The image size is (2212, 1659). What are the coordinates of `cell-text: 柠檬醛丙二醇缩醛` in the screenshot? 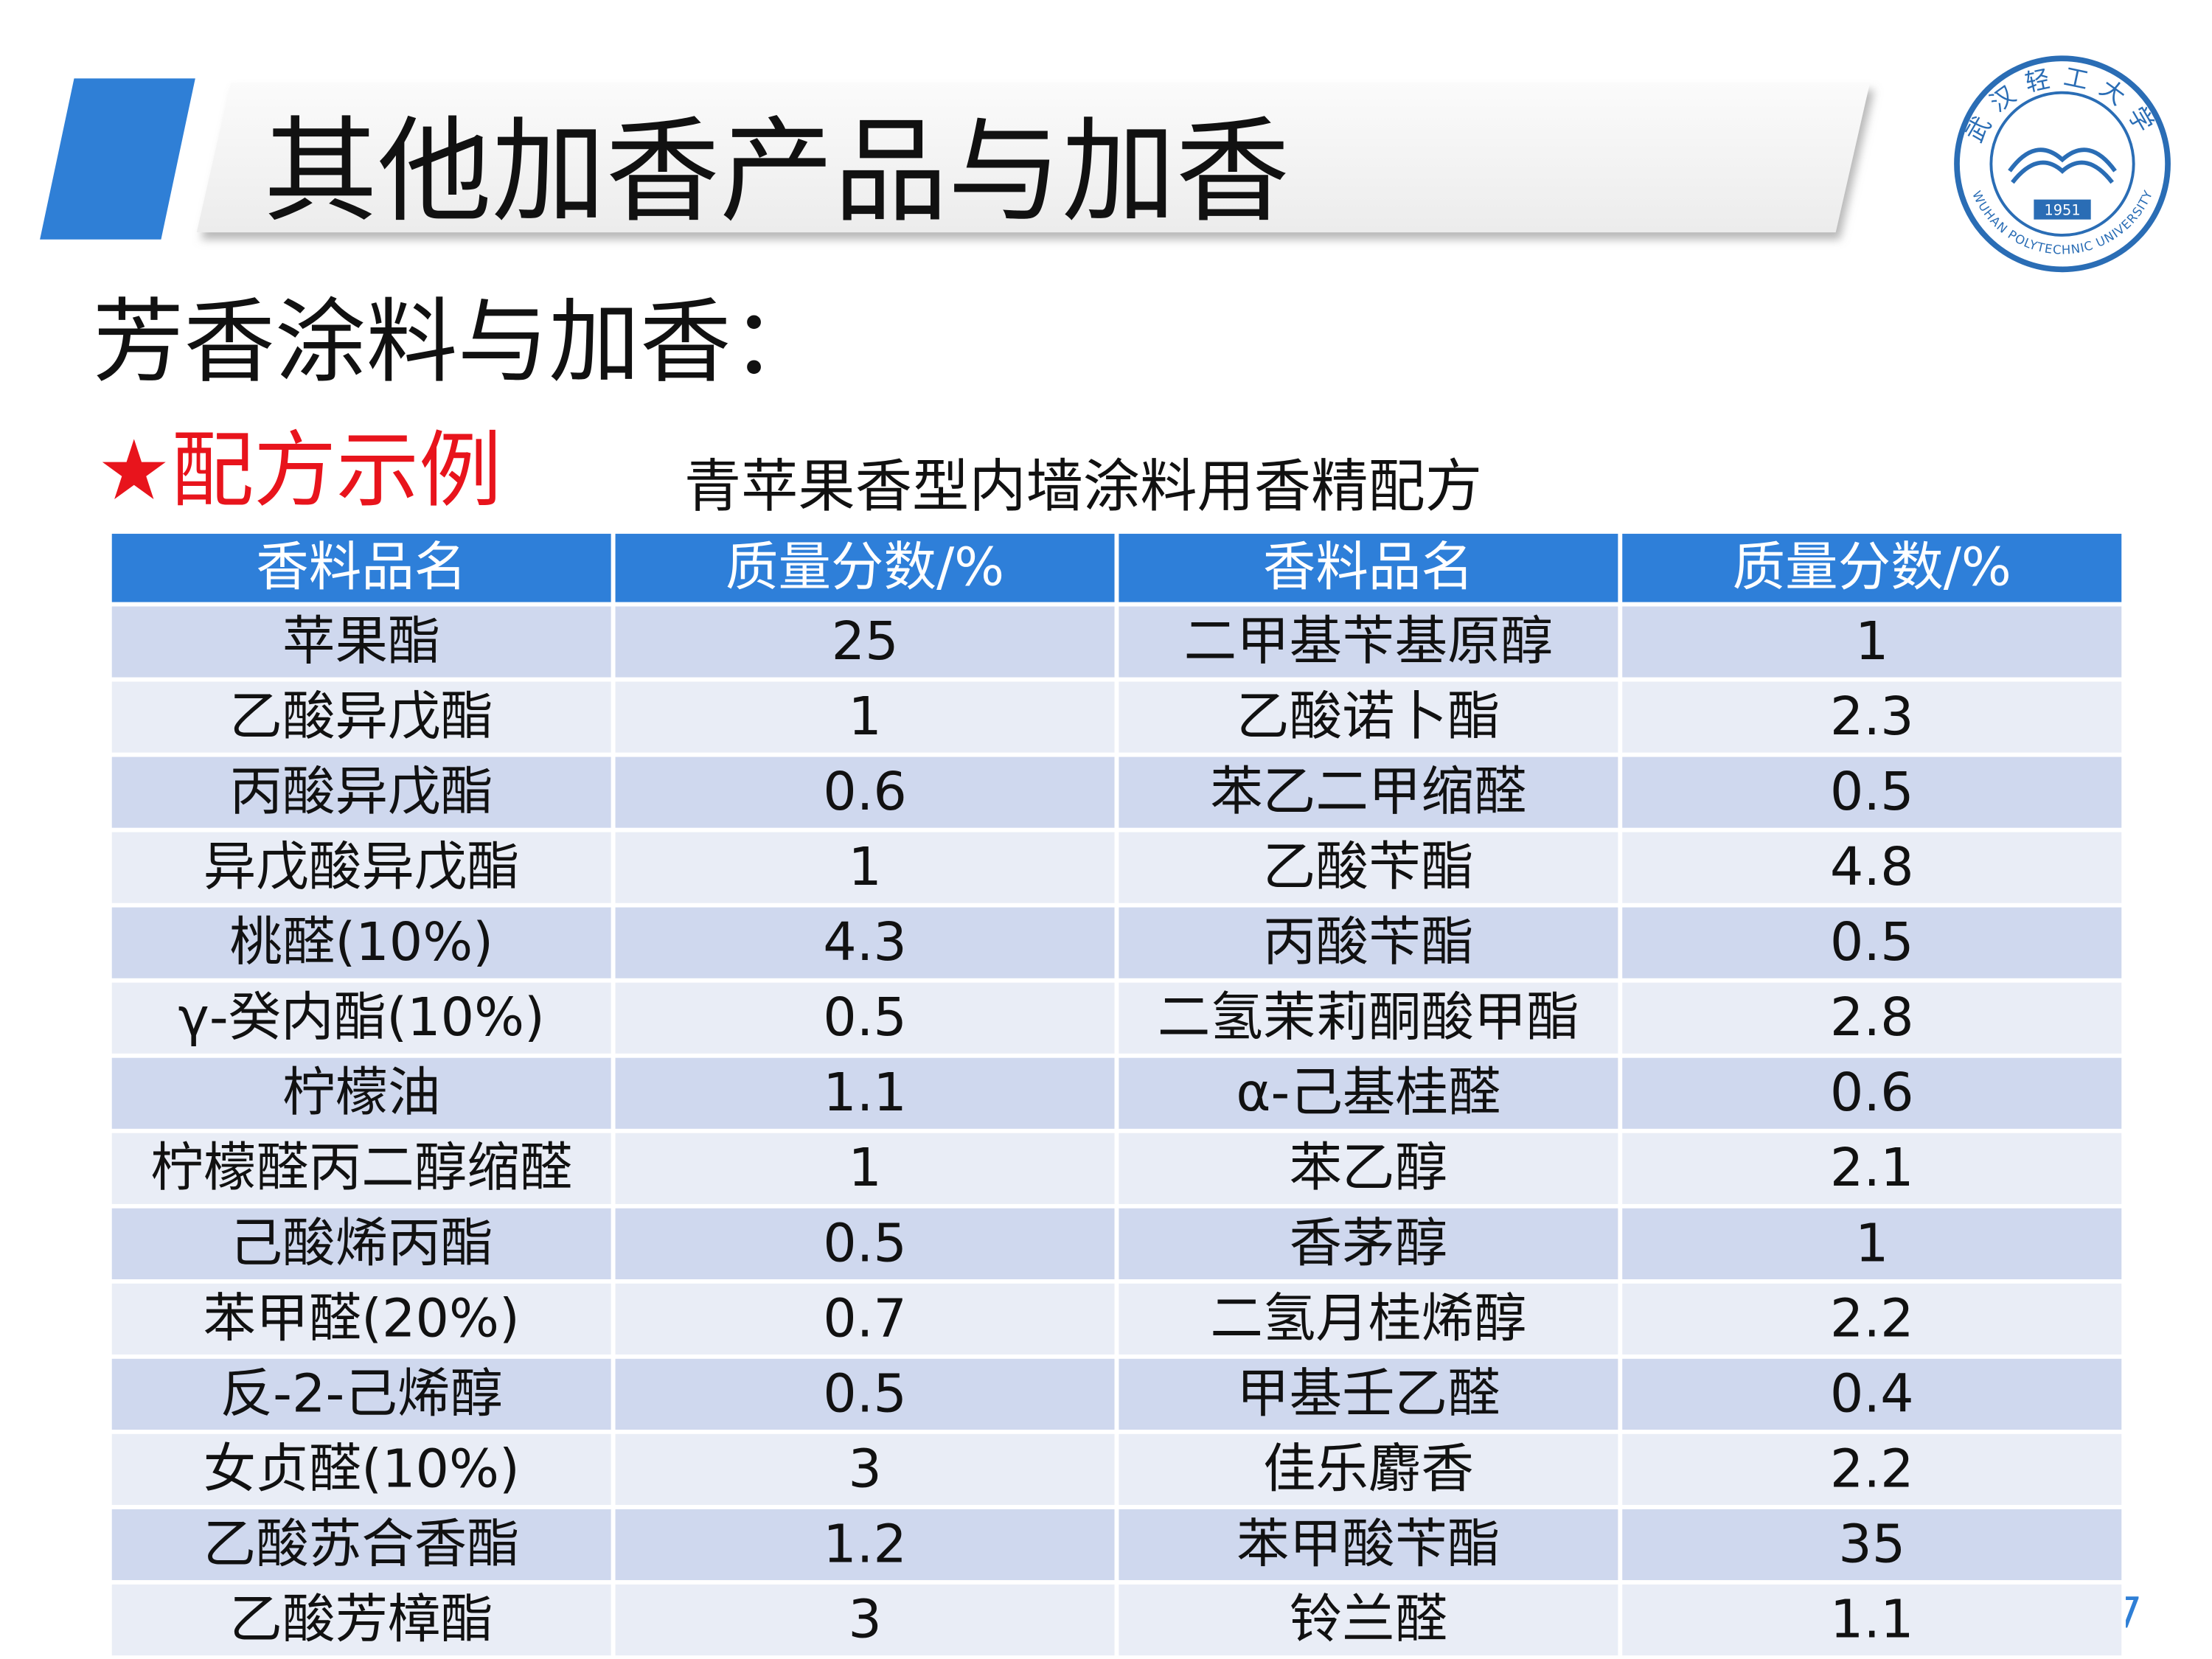 It's located at (361, 1167).